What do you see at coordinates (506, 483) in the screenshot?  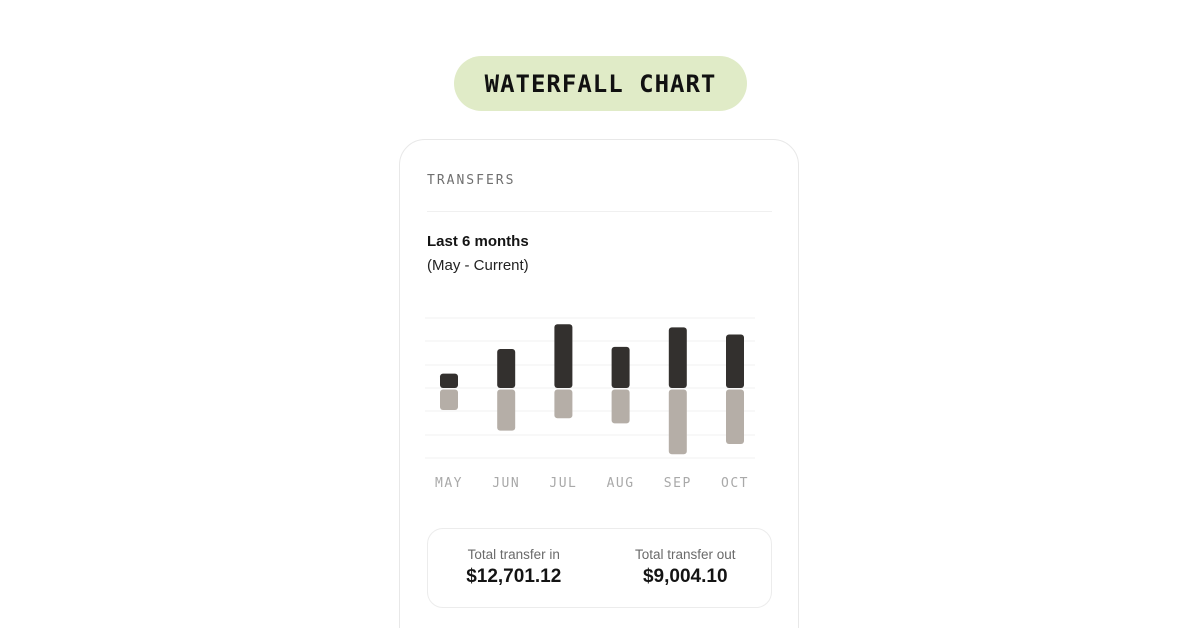 I see `tick-label-jun: JUN` at bounding box center [506, 483].